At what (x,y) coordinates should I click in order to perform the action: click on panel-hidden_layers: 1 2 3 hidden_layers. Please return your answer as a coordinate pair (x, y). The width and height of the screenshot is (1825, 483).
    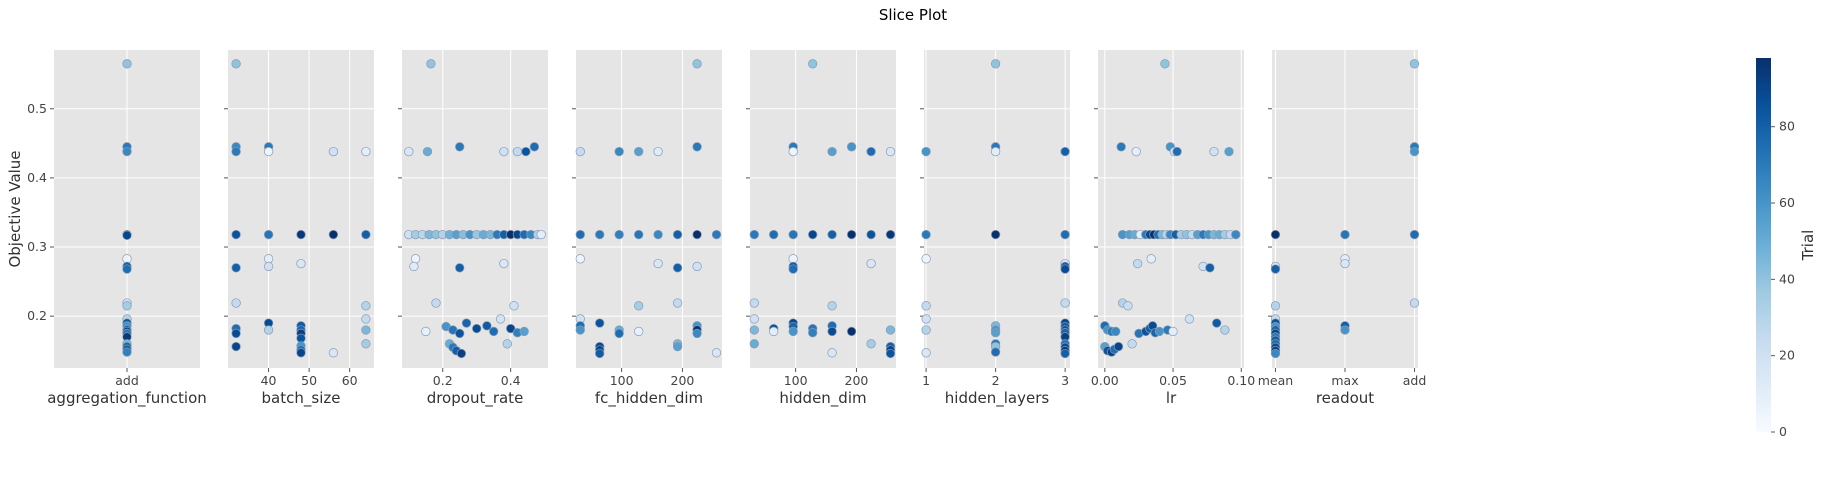
    Looking at the image, I should click on (995, 229).